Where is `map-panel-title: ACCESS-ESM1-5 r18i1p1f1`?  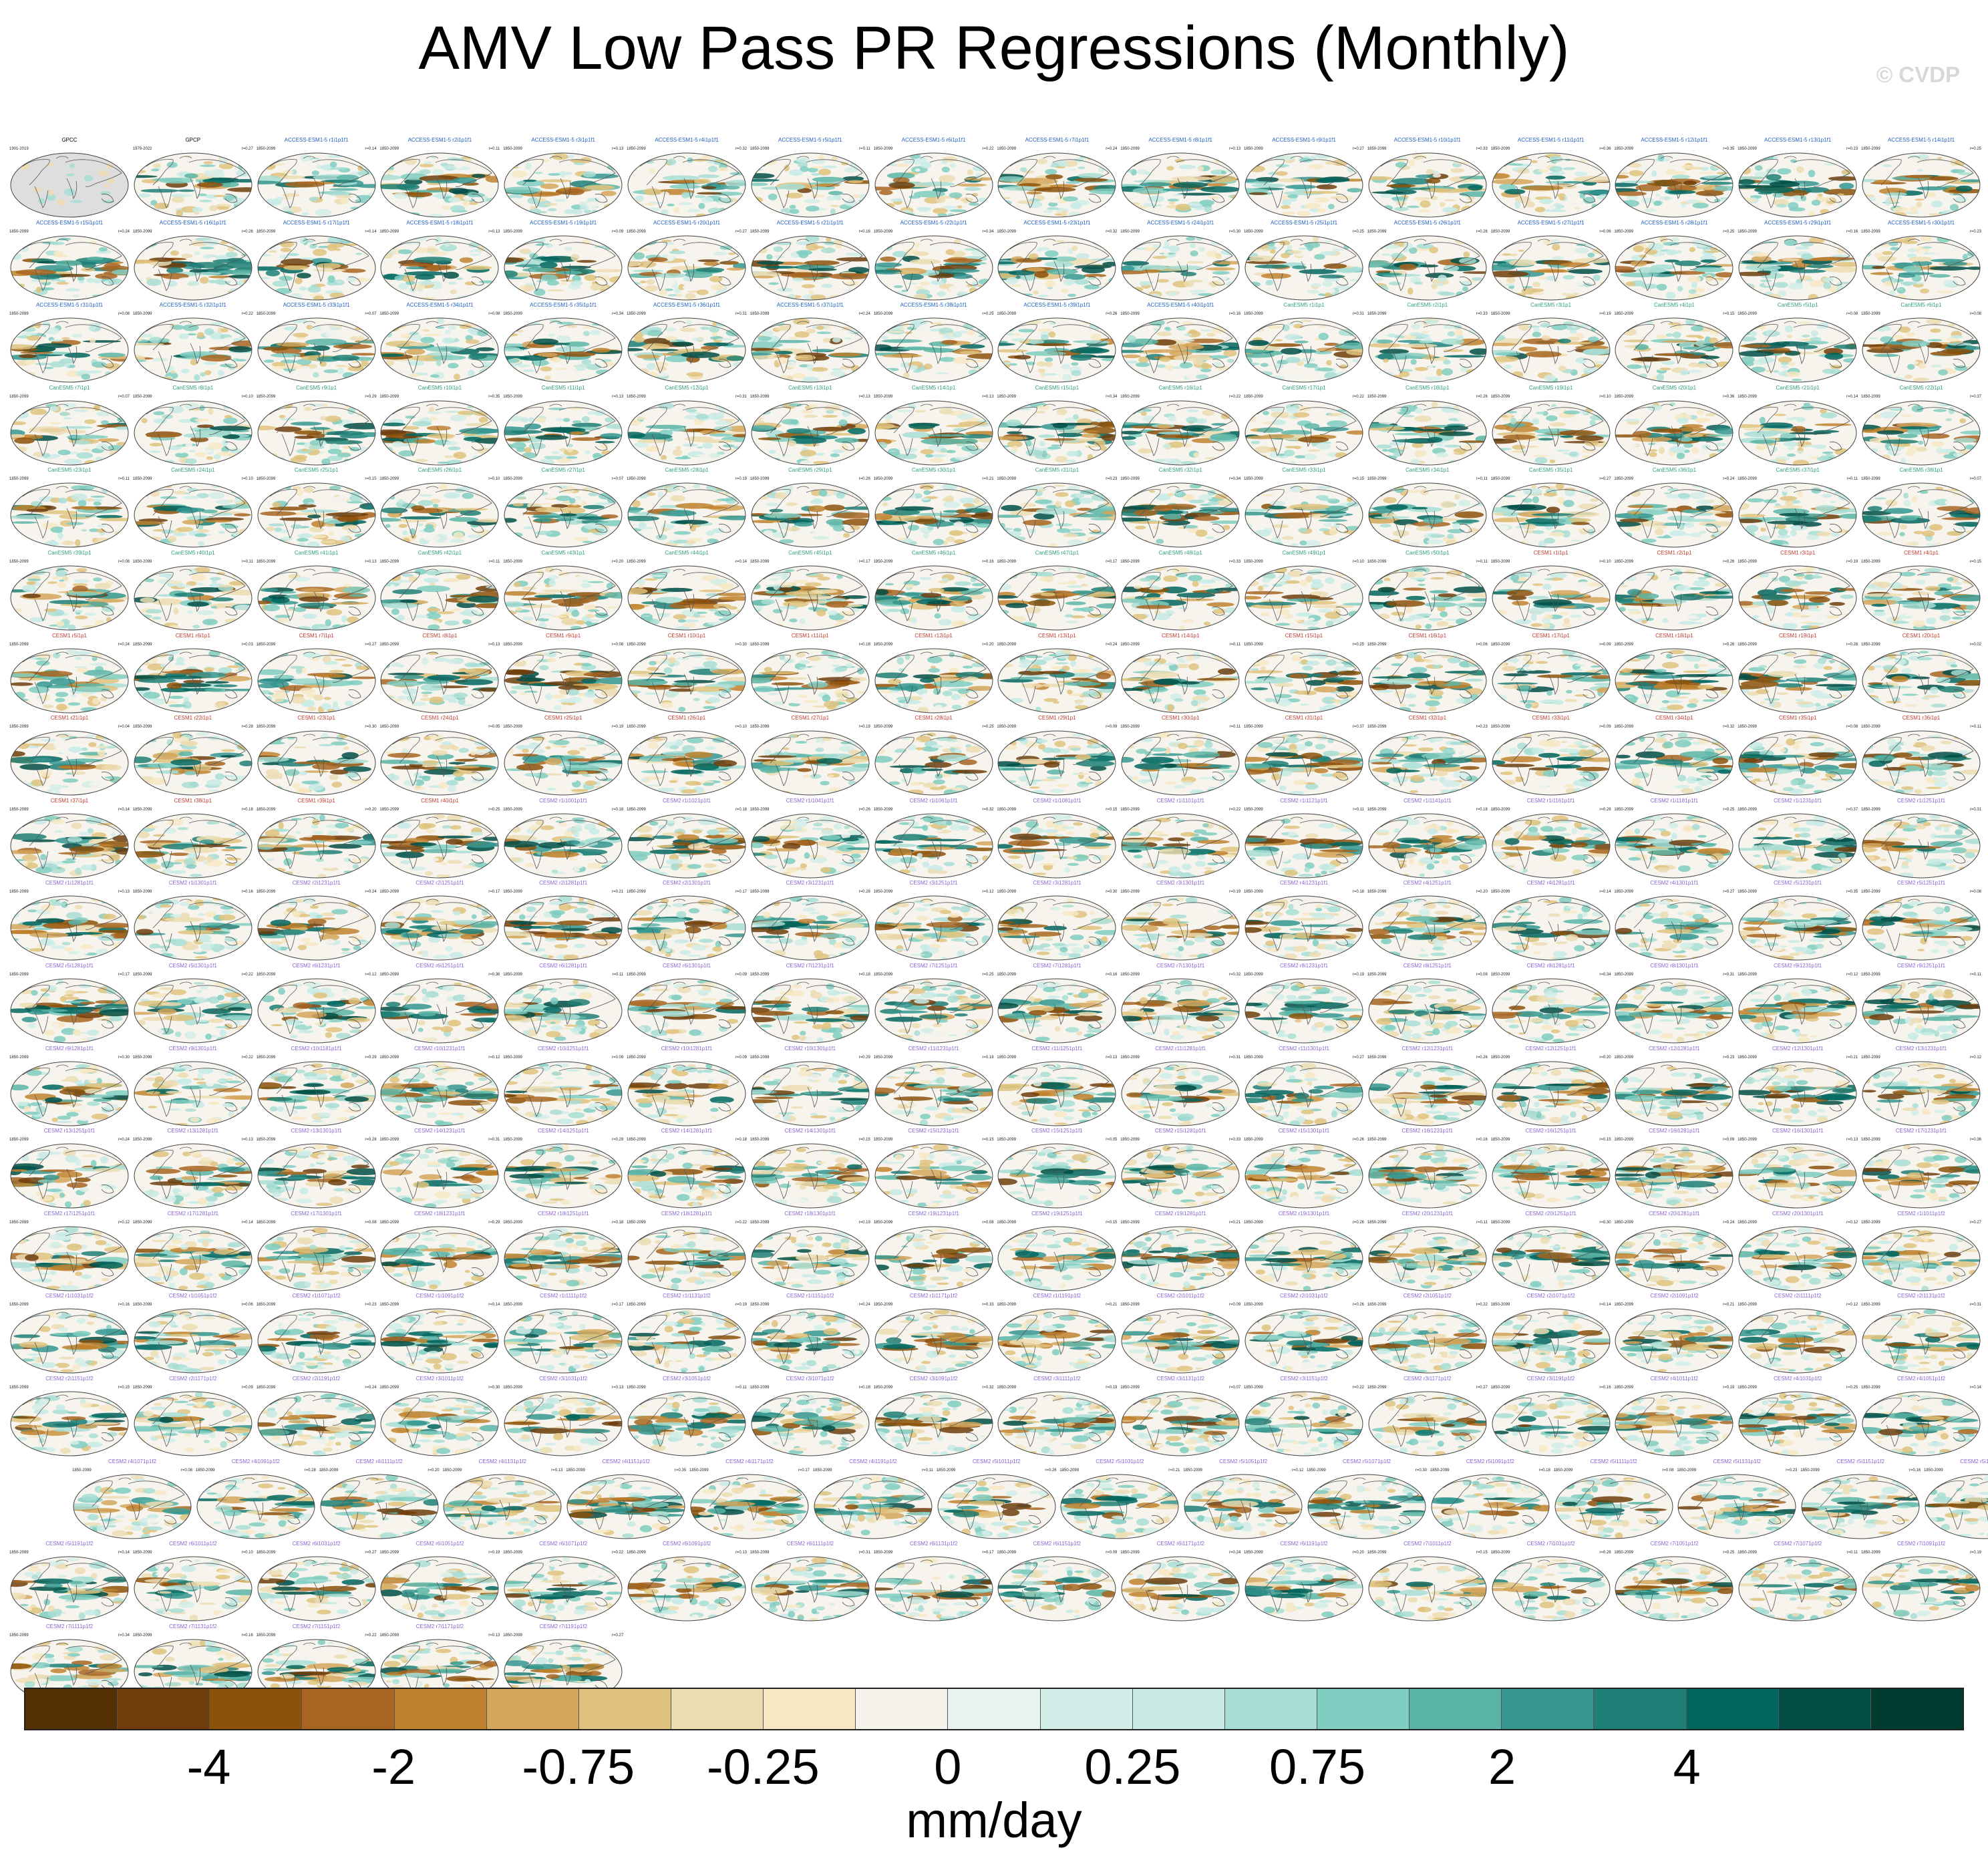 map-panel-title: ACCESS-ESM1-5 r18i1p1f1 is located at coordinates (439, 223).